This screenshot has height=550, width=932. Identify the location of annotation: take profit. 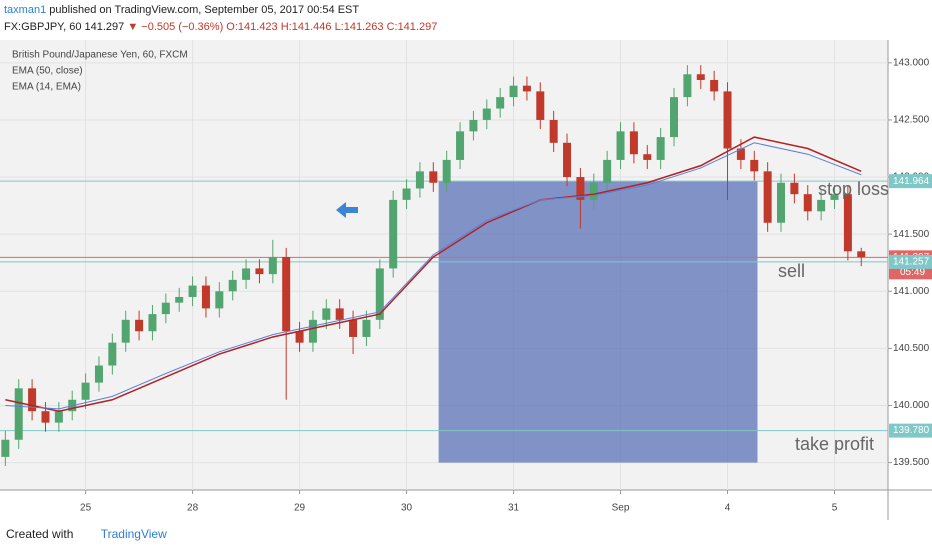
(834, 444).